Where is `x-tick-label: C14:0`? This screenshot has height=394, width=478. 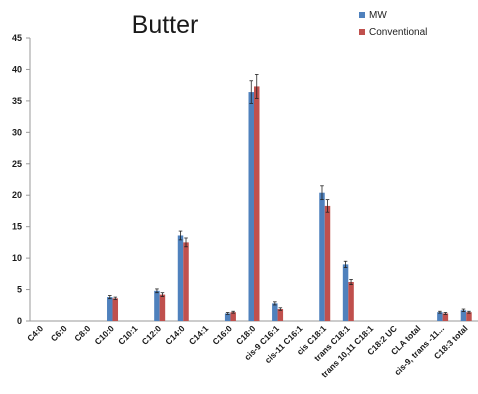
x-tick-label: C14:0 is located at coordinates (175, 335).